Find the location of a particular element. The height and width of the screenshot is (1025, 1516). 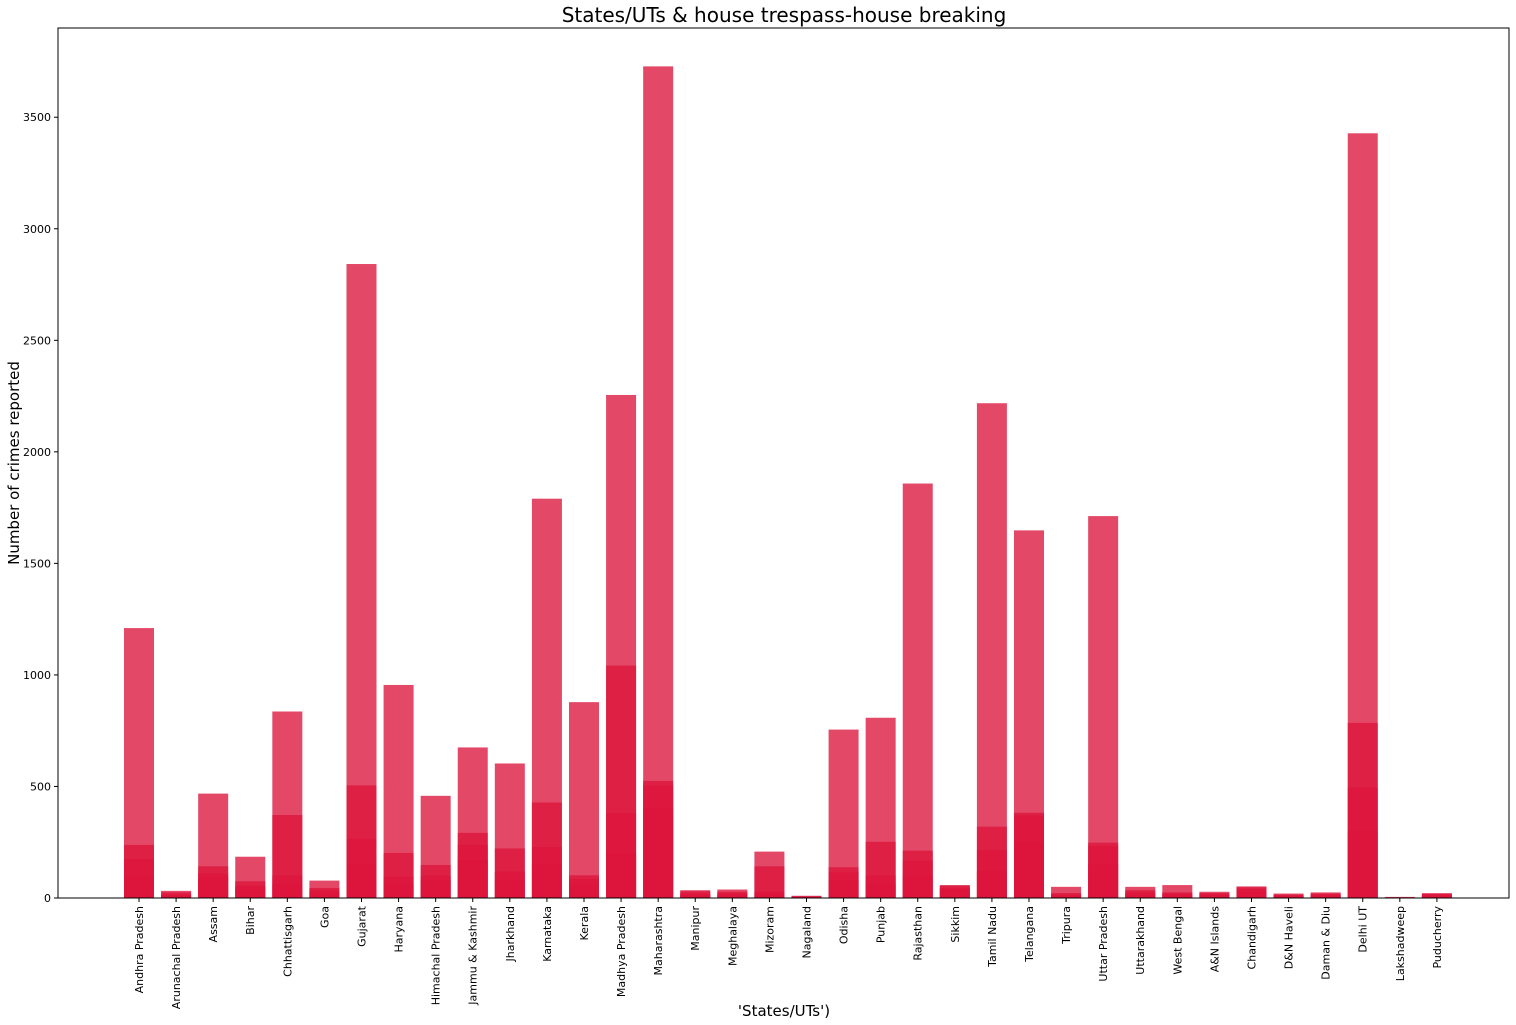

y-tick-label: 0 is located at coordinates (47, 898).